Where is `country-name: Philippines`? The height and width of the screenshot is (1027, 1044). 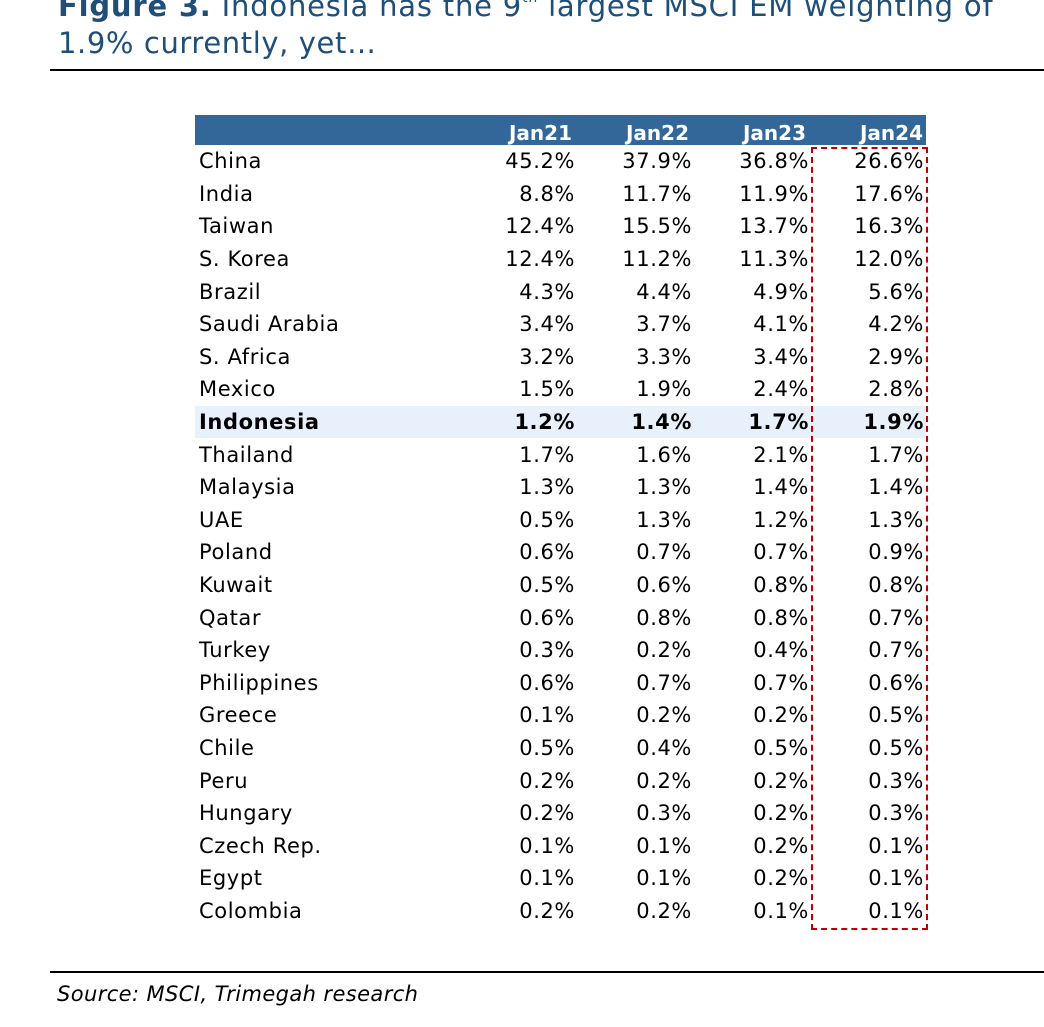
country-name: Philippines is located at coordinates (259, 682).